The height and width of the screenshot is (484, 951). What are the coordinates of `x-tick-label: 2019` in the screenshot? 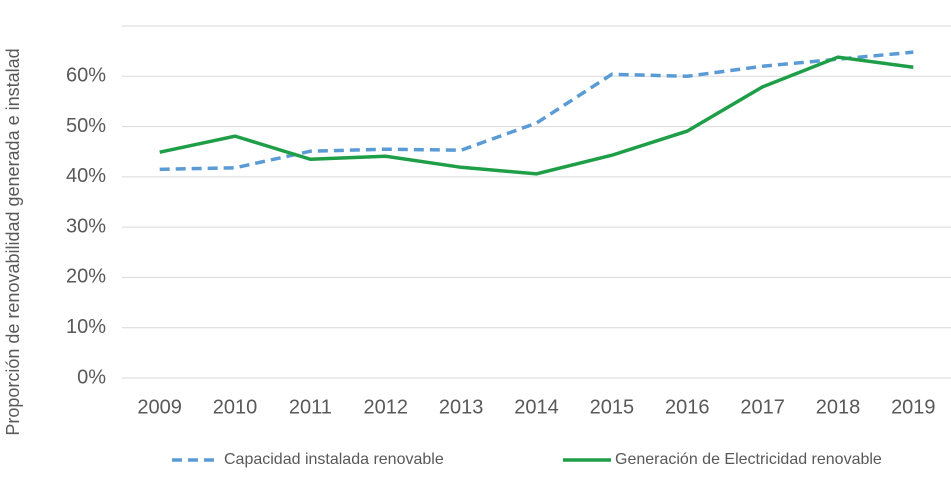 It's located at (913, 407).